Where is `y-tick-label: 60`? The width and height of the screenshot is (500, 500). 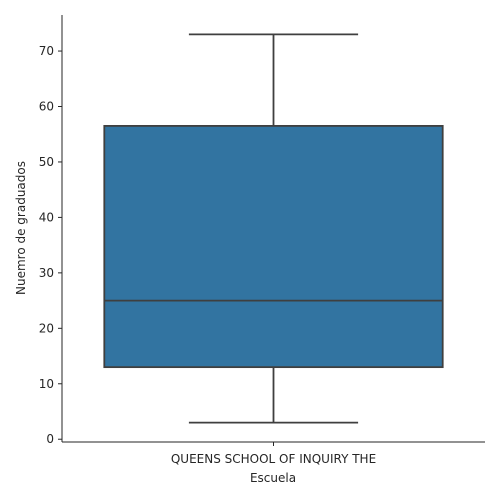
y-tick-label: 60 is located at coordinates (46, 107).